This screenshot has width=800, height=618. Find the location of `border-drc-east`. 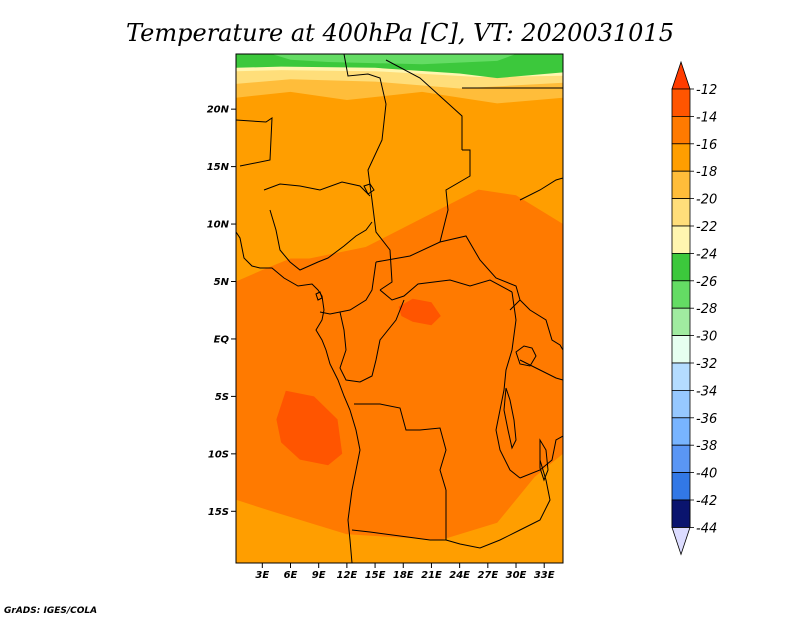

border-drc-east is located at coordinates (508, 385).